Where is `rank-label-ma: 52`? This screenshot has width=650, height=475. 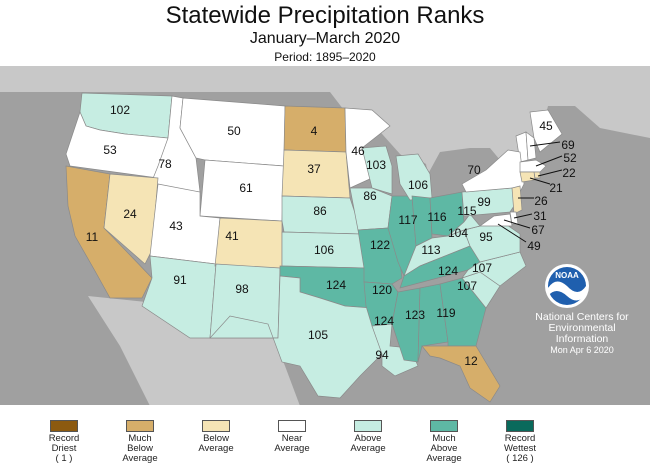 rank-label-ma: 52 is located at coordinates (570, 158).